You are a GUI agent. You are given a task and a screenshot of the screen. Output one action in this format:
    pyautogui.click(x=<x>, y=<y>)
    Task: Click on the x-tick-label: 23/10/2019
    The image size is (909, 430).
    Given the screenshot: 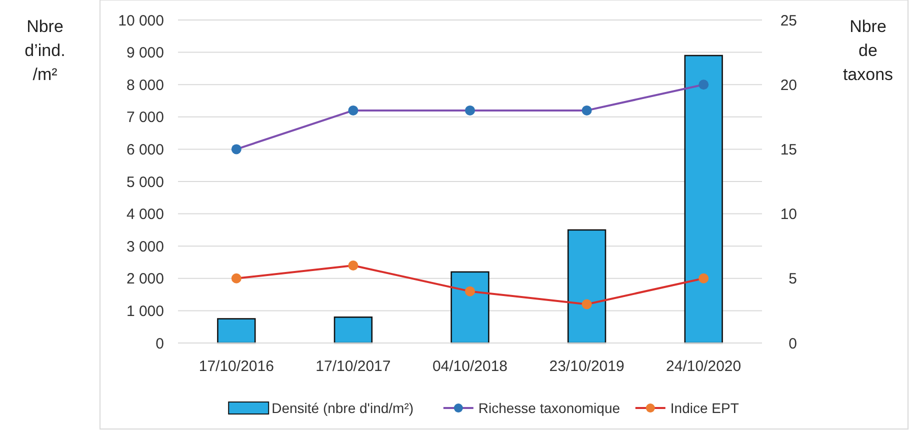 What is the action you would take?
    pyautogui.click(x=586, y=366)
    